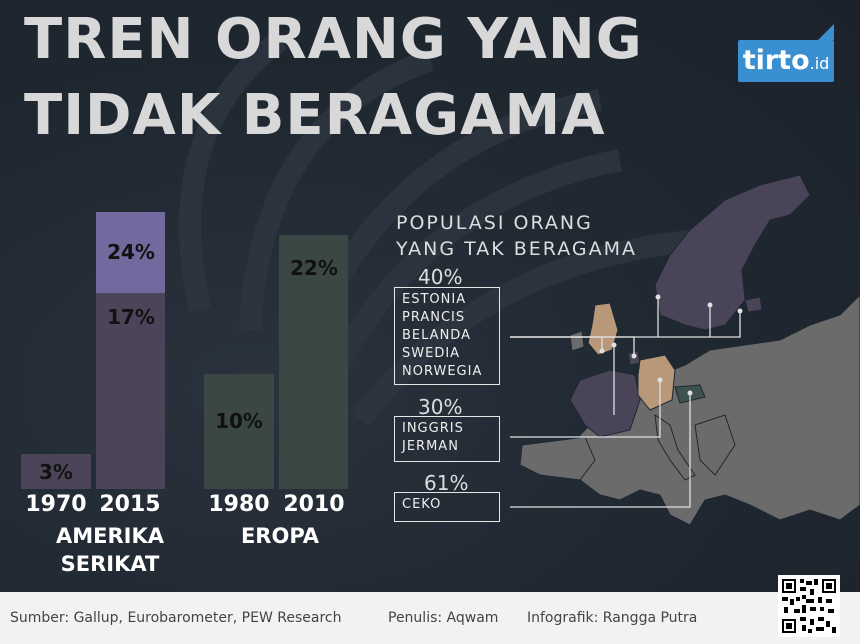  What do you see at coordinates (776, 60) in the screenshot?
I see `logo-brand: tirto` at bounding box center [776, 60].